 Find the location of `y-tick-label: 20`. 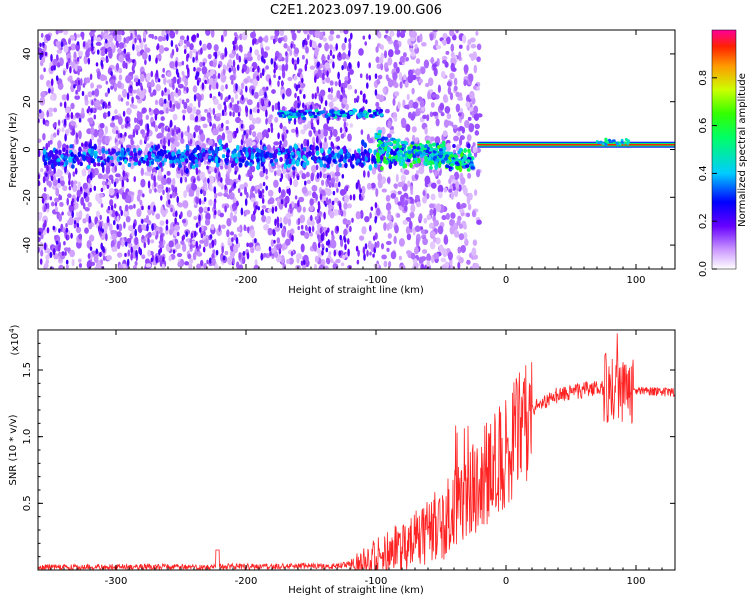

y-tick-label: 20 is located at coordinates (27, 101).